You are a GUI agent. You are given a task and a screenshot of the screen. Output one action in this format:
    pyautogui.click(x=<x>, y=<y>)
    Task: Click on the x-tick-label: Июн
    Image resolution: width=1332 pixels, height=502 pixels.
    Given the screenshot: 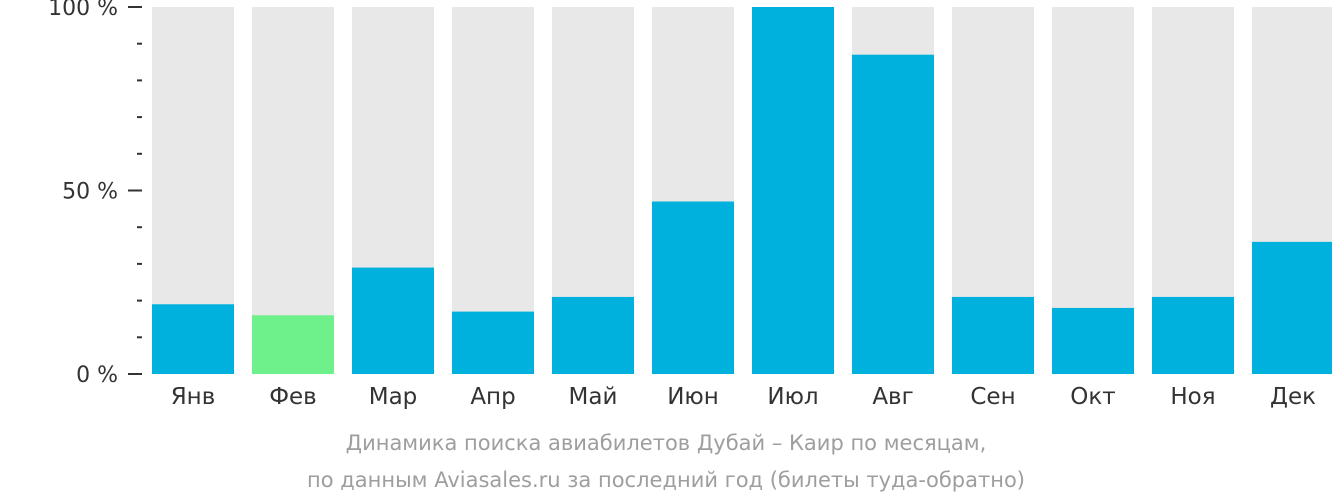 What is the action you would take?
    pyautogui.click(x=693, y=397)
    